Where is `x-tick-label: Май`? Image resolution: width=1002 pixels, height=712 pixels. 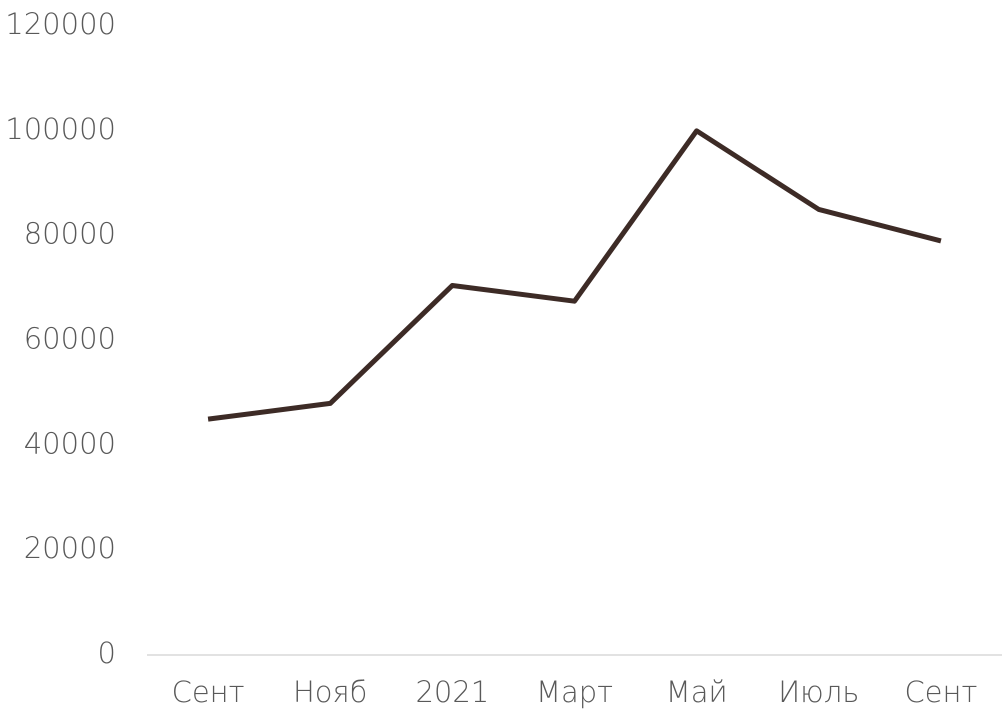
x-tick-label: Май is located at coordinates (697, 692).